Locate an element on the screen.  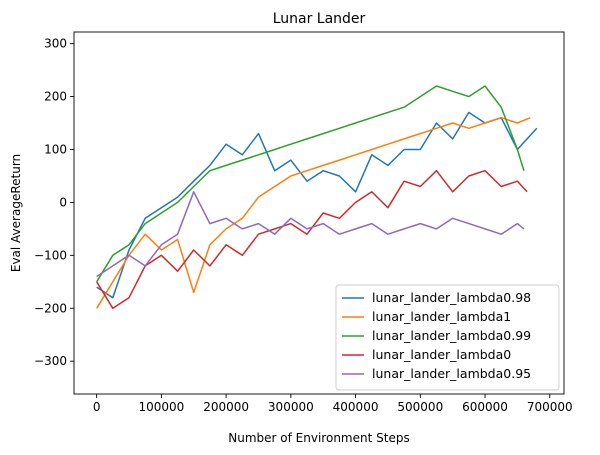
x-tick-label: 400000 is located at coordinates (356, 407).